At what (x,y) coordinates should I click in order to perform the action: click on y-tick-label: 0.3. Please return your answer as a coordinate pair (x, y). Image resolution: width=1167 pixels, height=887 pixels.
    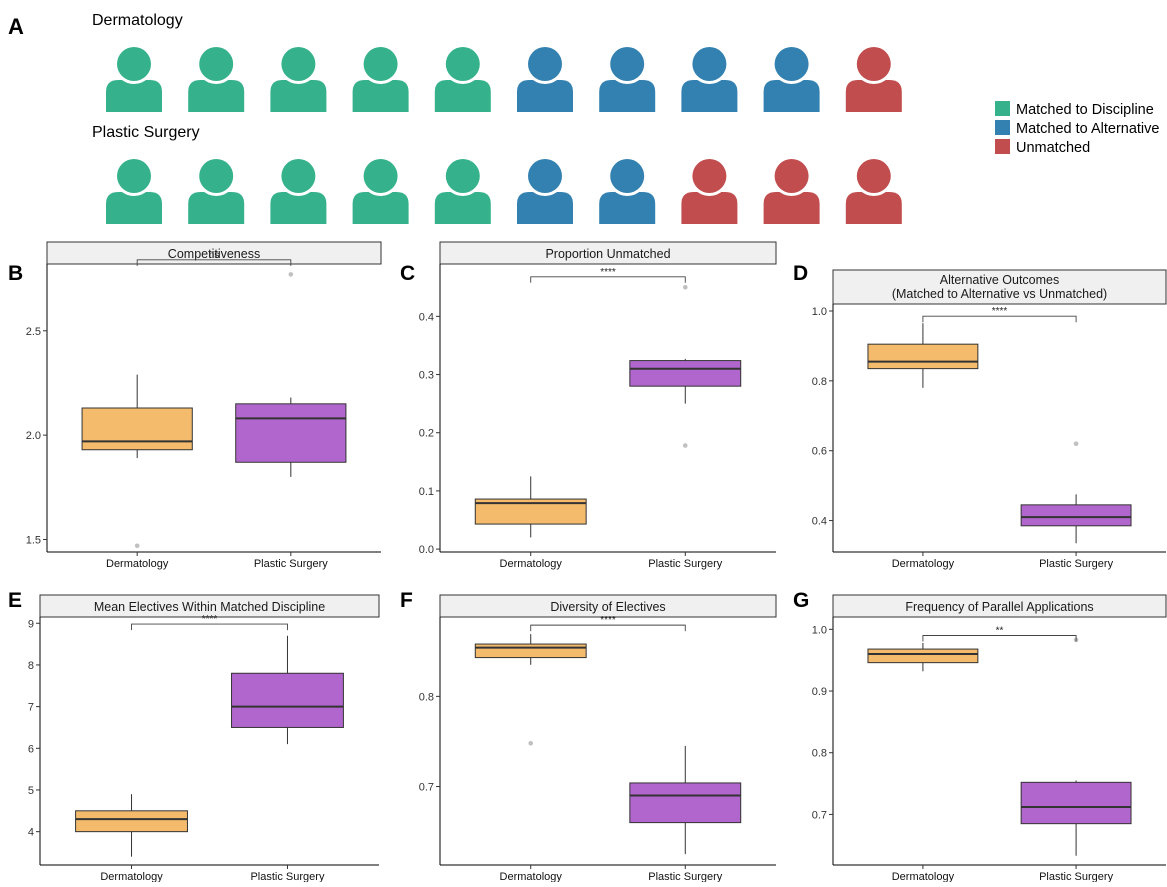
    Looking at the image, I should click on (426, 376).